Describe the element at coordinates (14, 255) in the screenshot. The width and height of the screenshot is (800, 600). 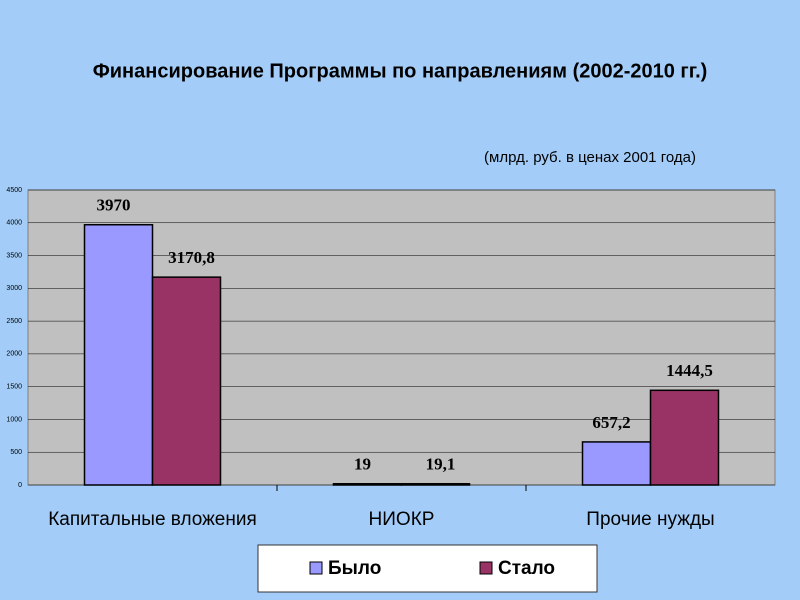
I see `y-tick-label: 3500` at that location.